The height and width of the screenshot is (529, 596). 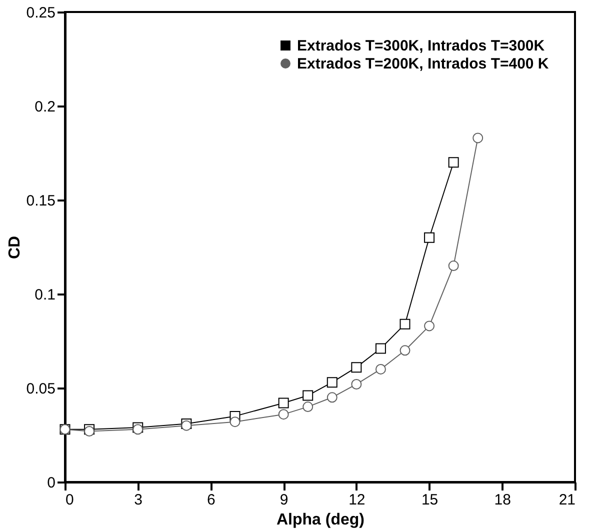 What do you see at coordinates (41, 201) in the screenshot?
I see `y-tick-label: 0.15` at bounding box center [41, 201].